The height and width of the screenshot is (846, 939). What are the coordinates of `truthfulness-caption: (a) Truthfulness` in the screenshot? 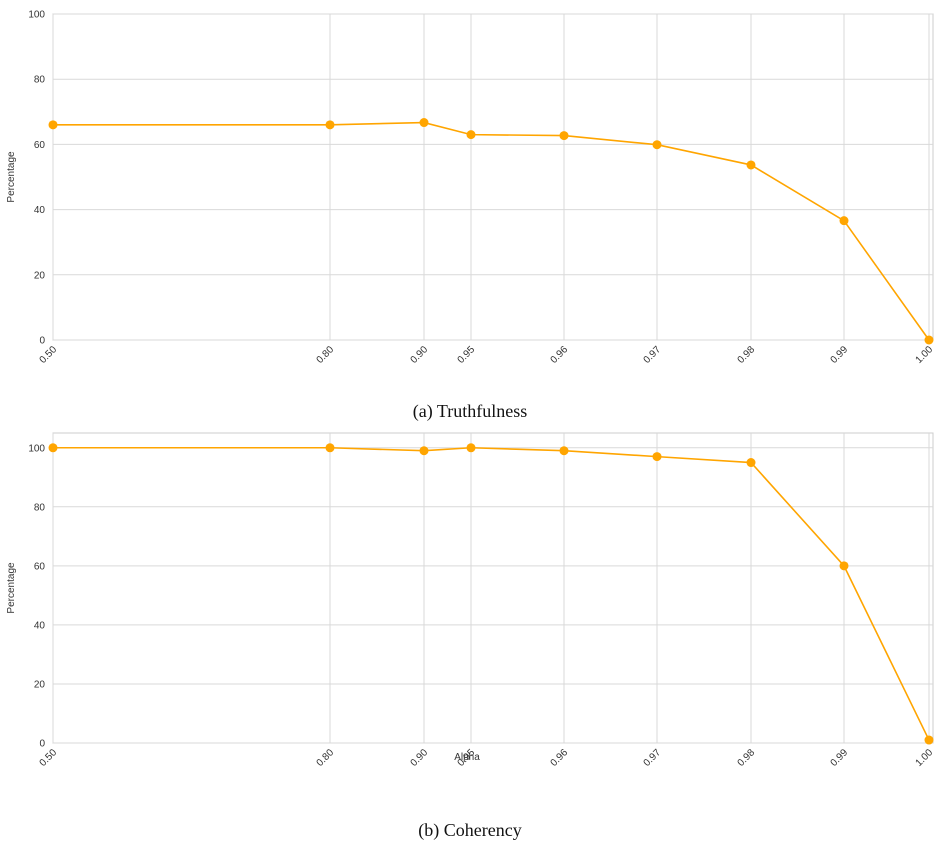 It's located at (470, 411).